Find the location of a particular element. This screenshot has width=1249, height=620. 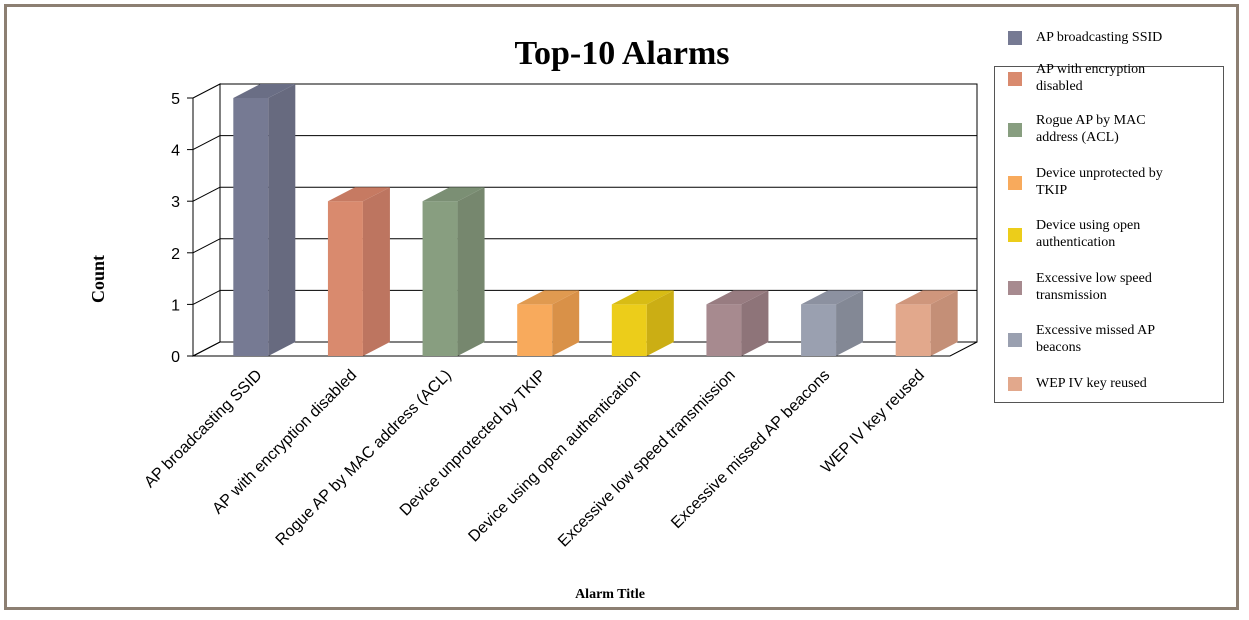

side-wall is located at coordinates (206, 220).